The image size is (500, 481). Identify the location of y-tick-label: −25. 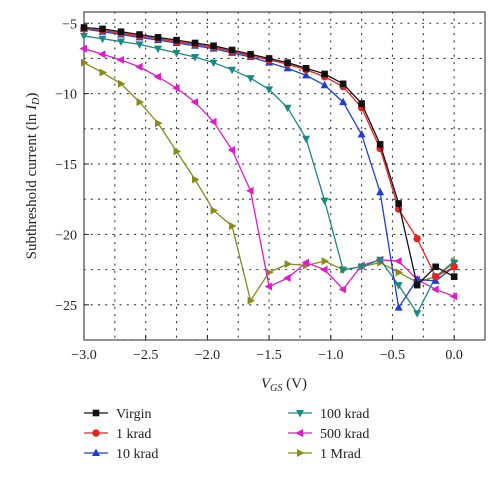
(66, 306).